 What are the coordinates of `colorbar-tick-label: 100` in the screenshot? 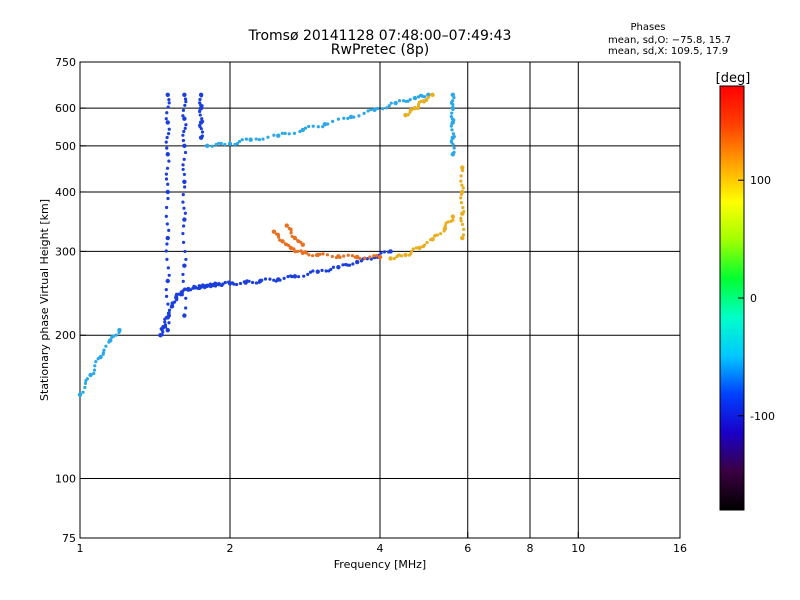 It's located at (760, 180).